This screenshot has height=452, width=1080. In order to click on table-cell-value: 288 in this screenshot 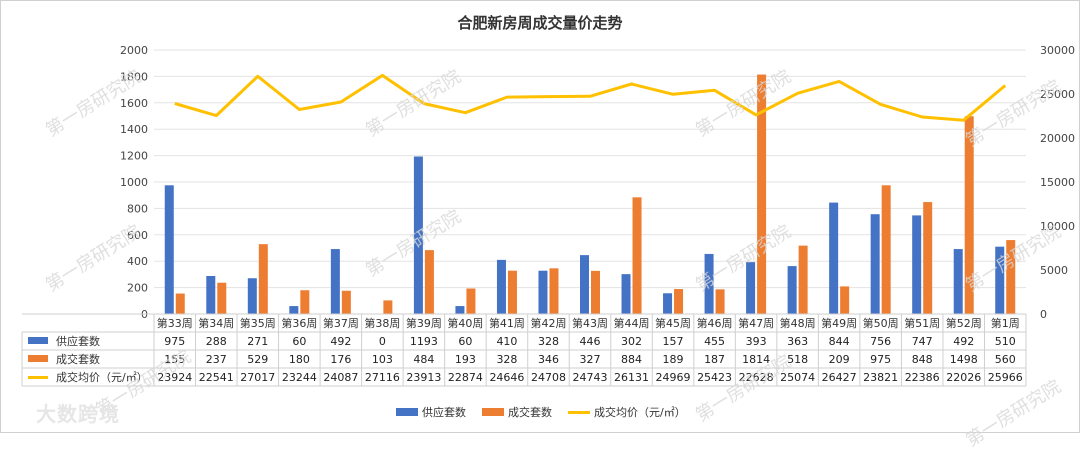, I will do `click(216, 341)`.